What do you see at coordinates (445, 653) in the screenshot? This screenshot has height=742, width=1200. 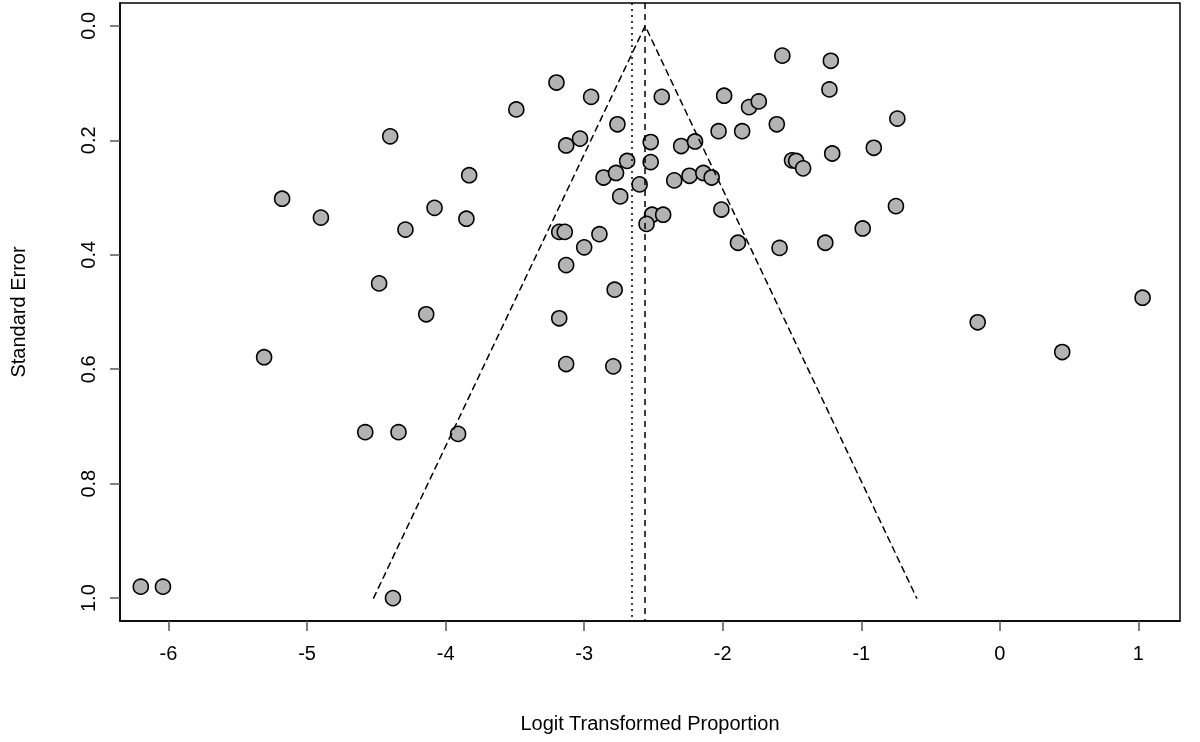 I see `x-tick-label: -4` at bounding box center [445, 653].